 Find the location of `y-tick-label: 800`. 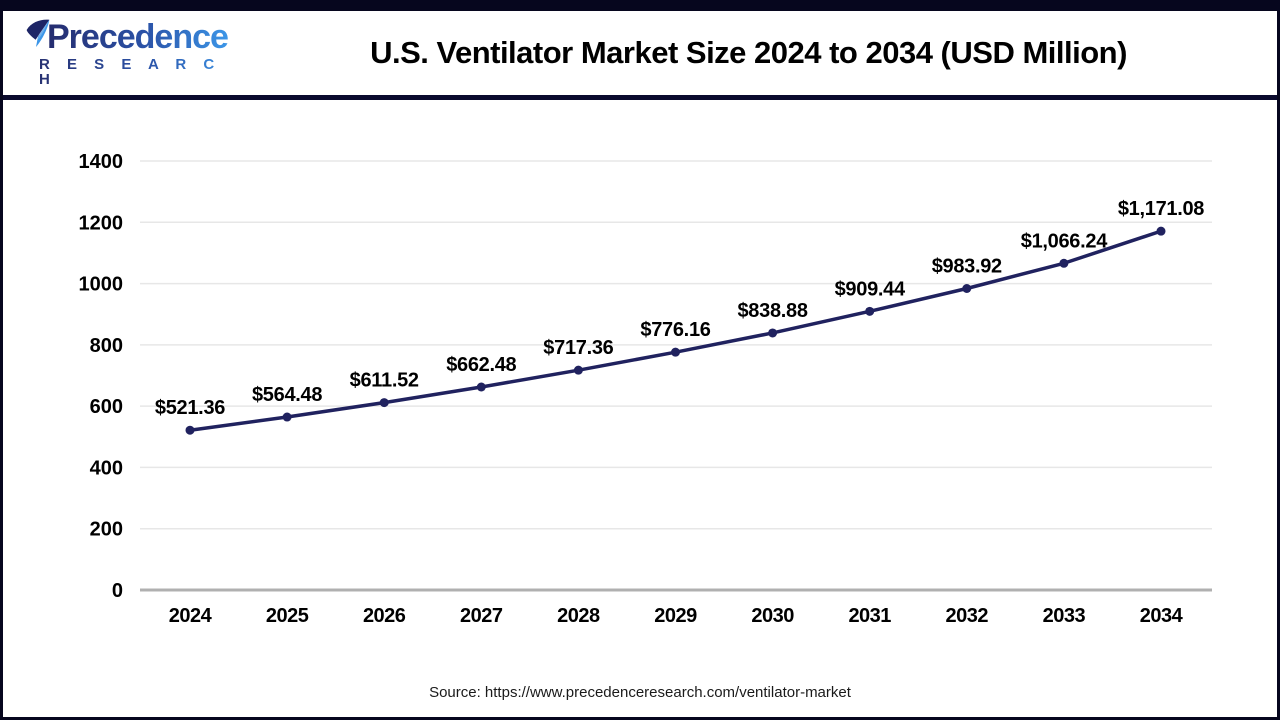

y-tick-label: 800 is located at coordinates (106, 346).